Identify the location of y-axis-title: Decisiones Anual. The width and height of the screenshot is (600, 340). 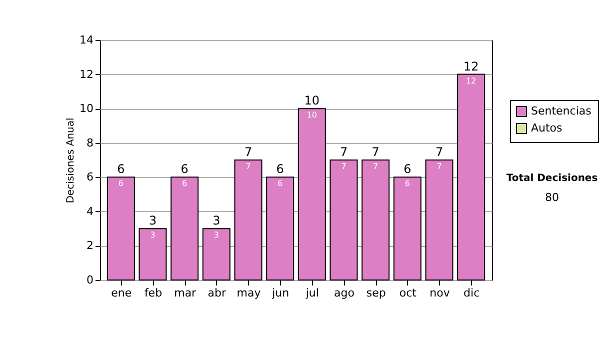
(71, 161).